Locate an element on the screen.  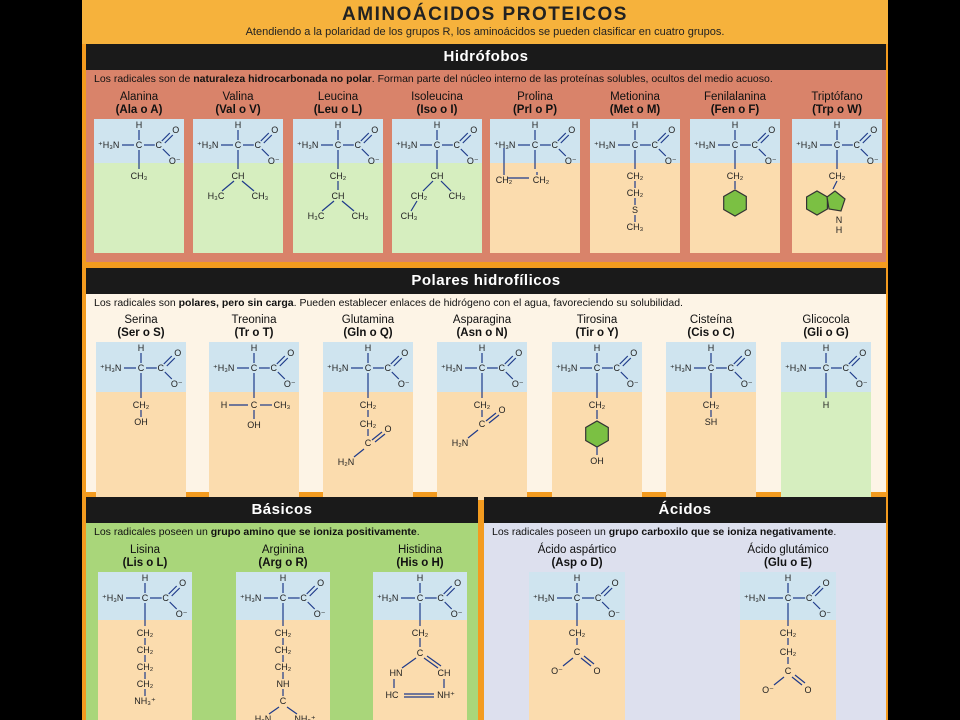
amino-acid-name: Fenilalanina is located at coordinates (734, 97).